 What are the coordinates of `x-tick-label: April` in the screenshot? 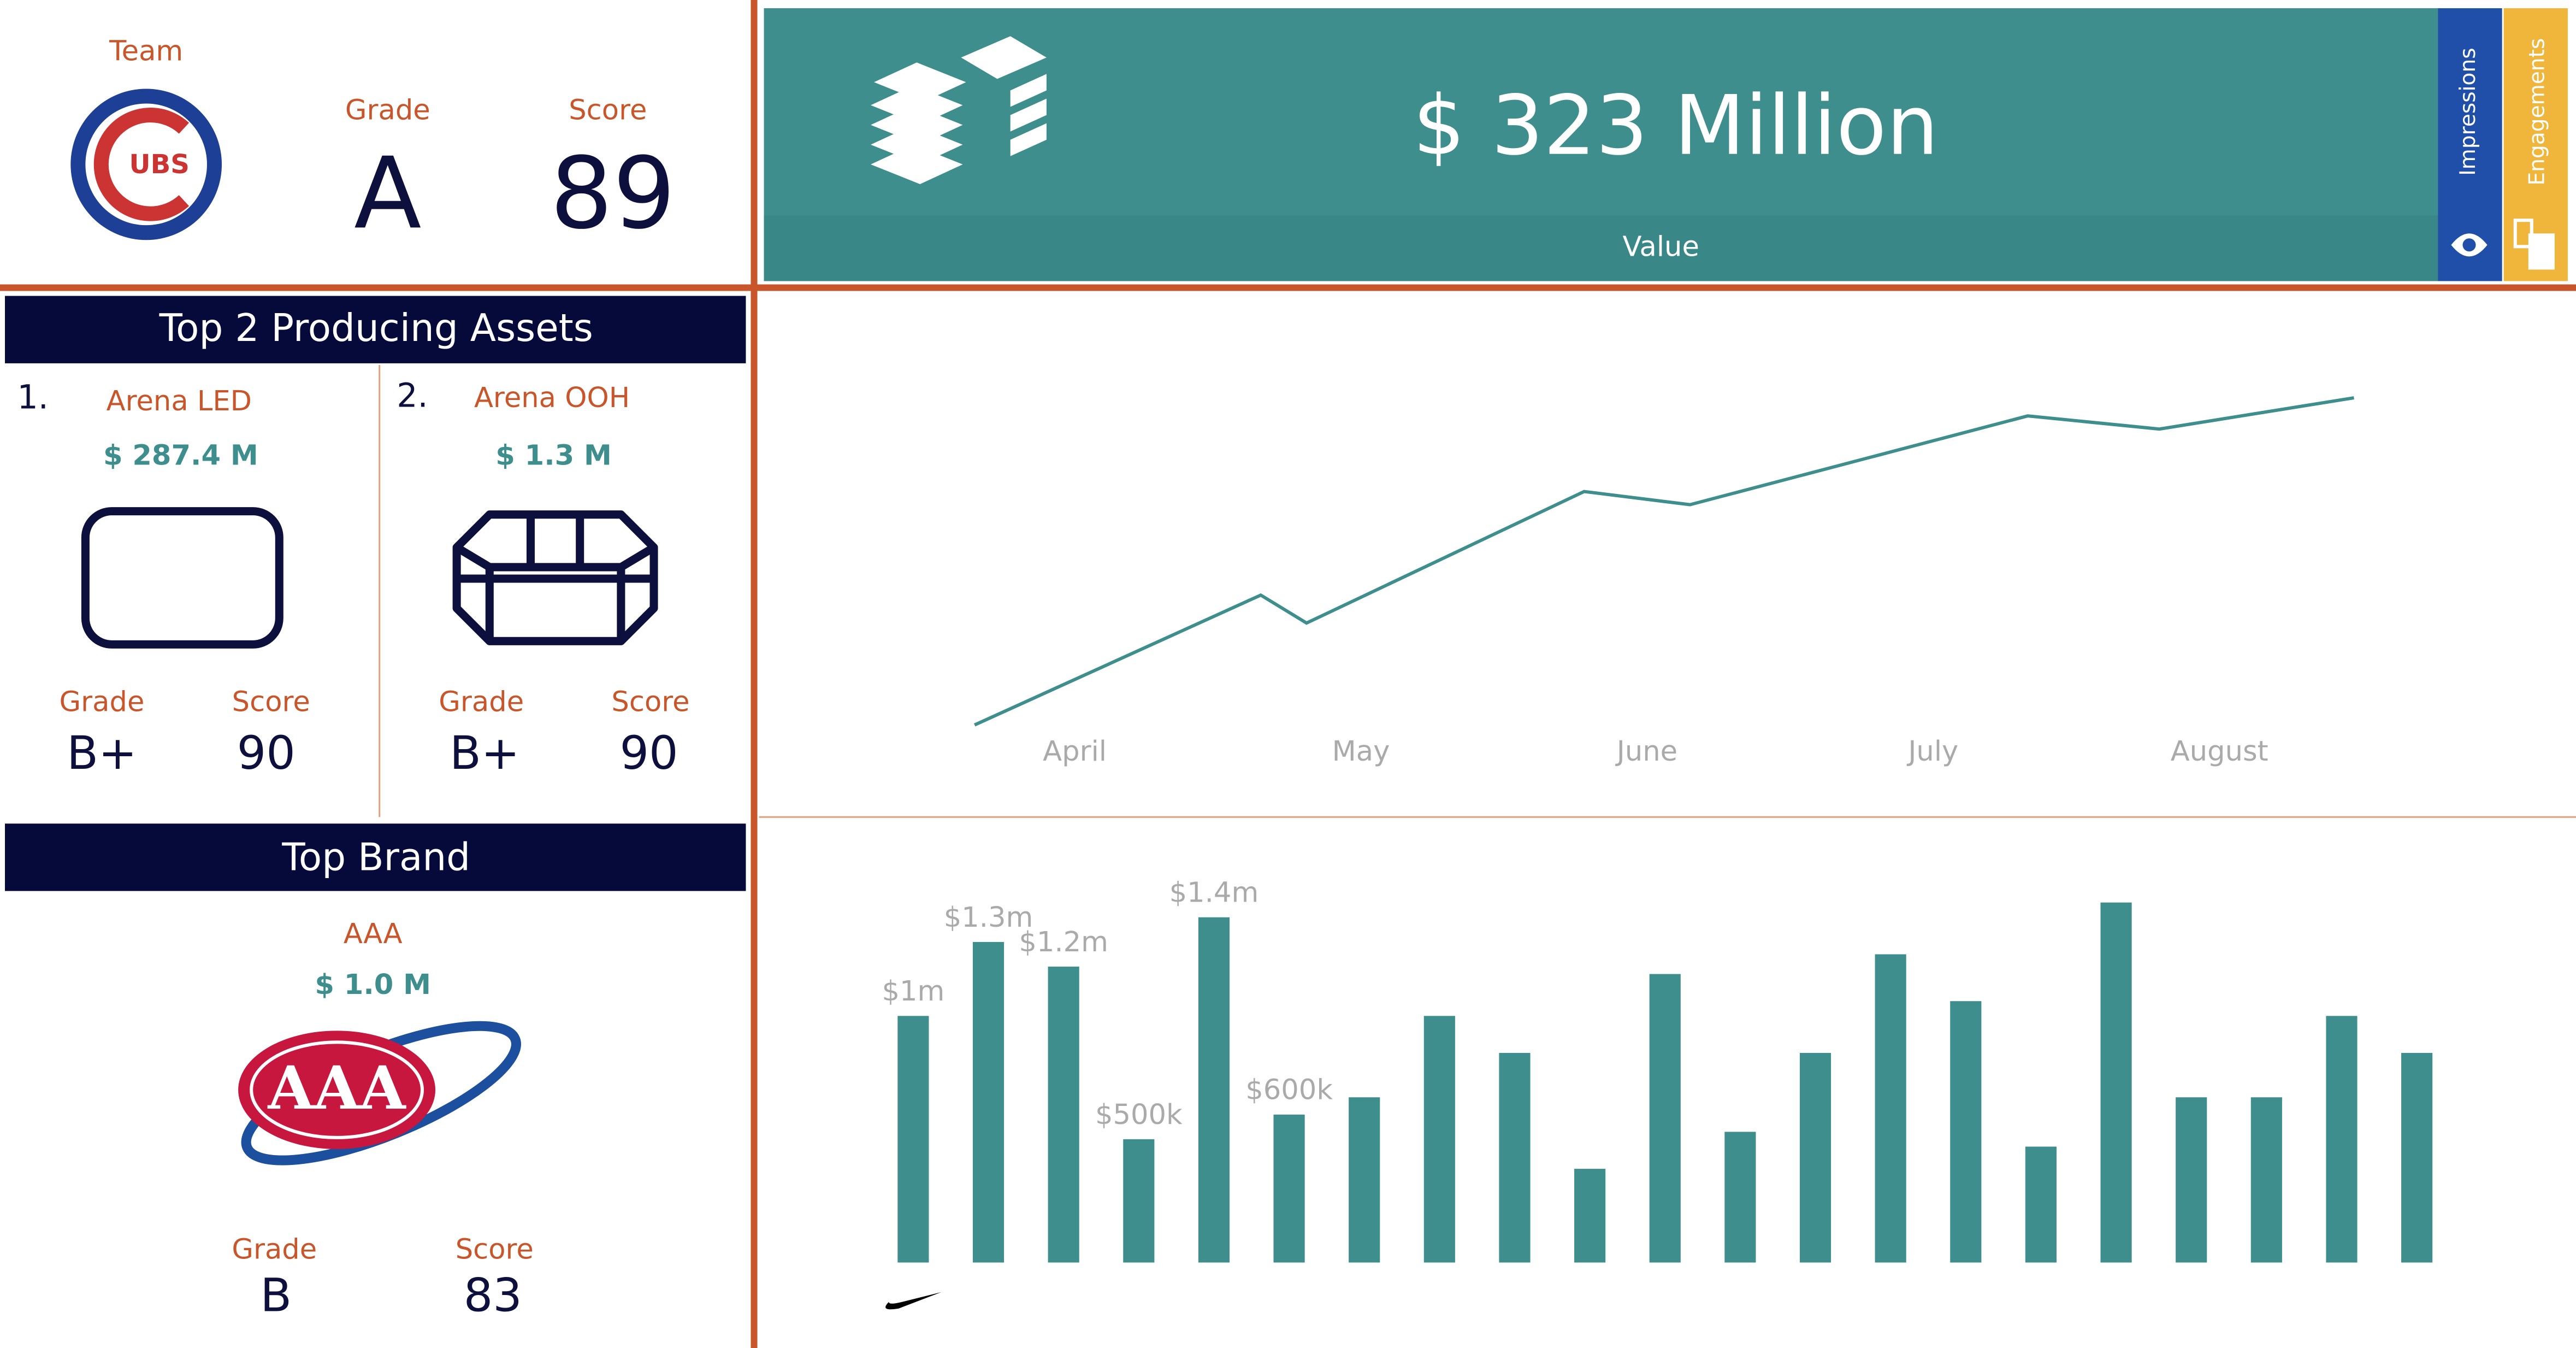 It's located at (1075, 752).